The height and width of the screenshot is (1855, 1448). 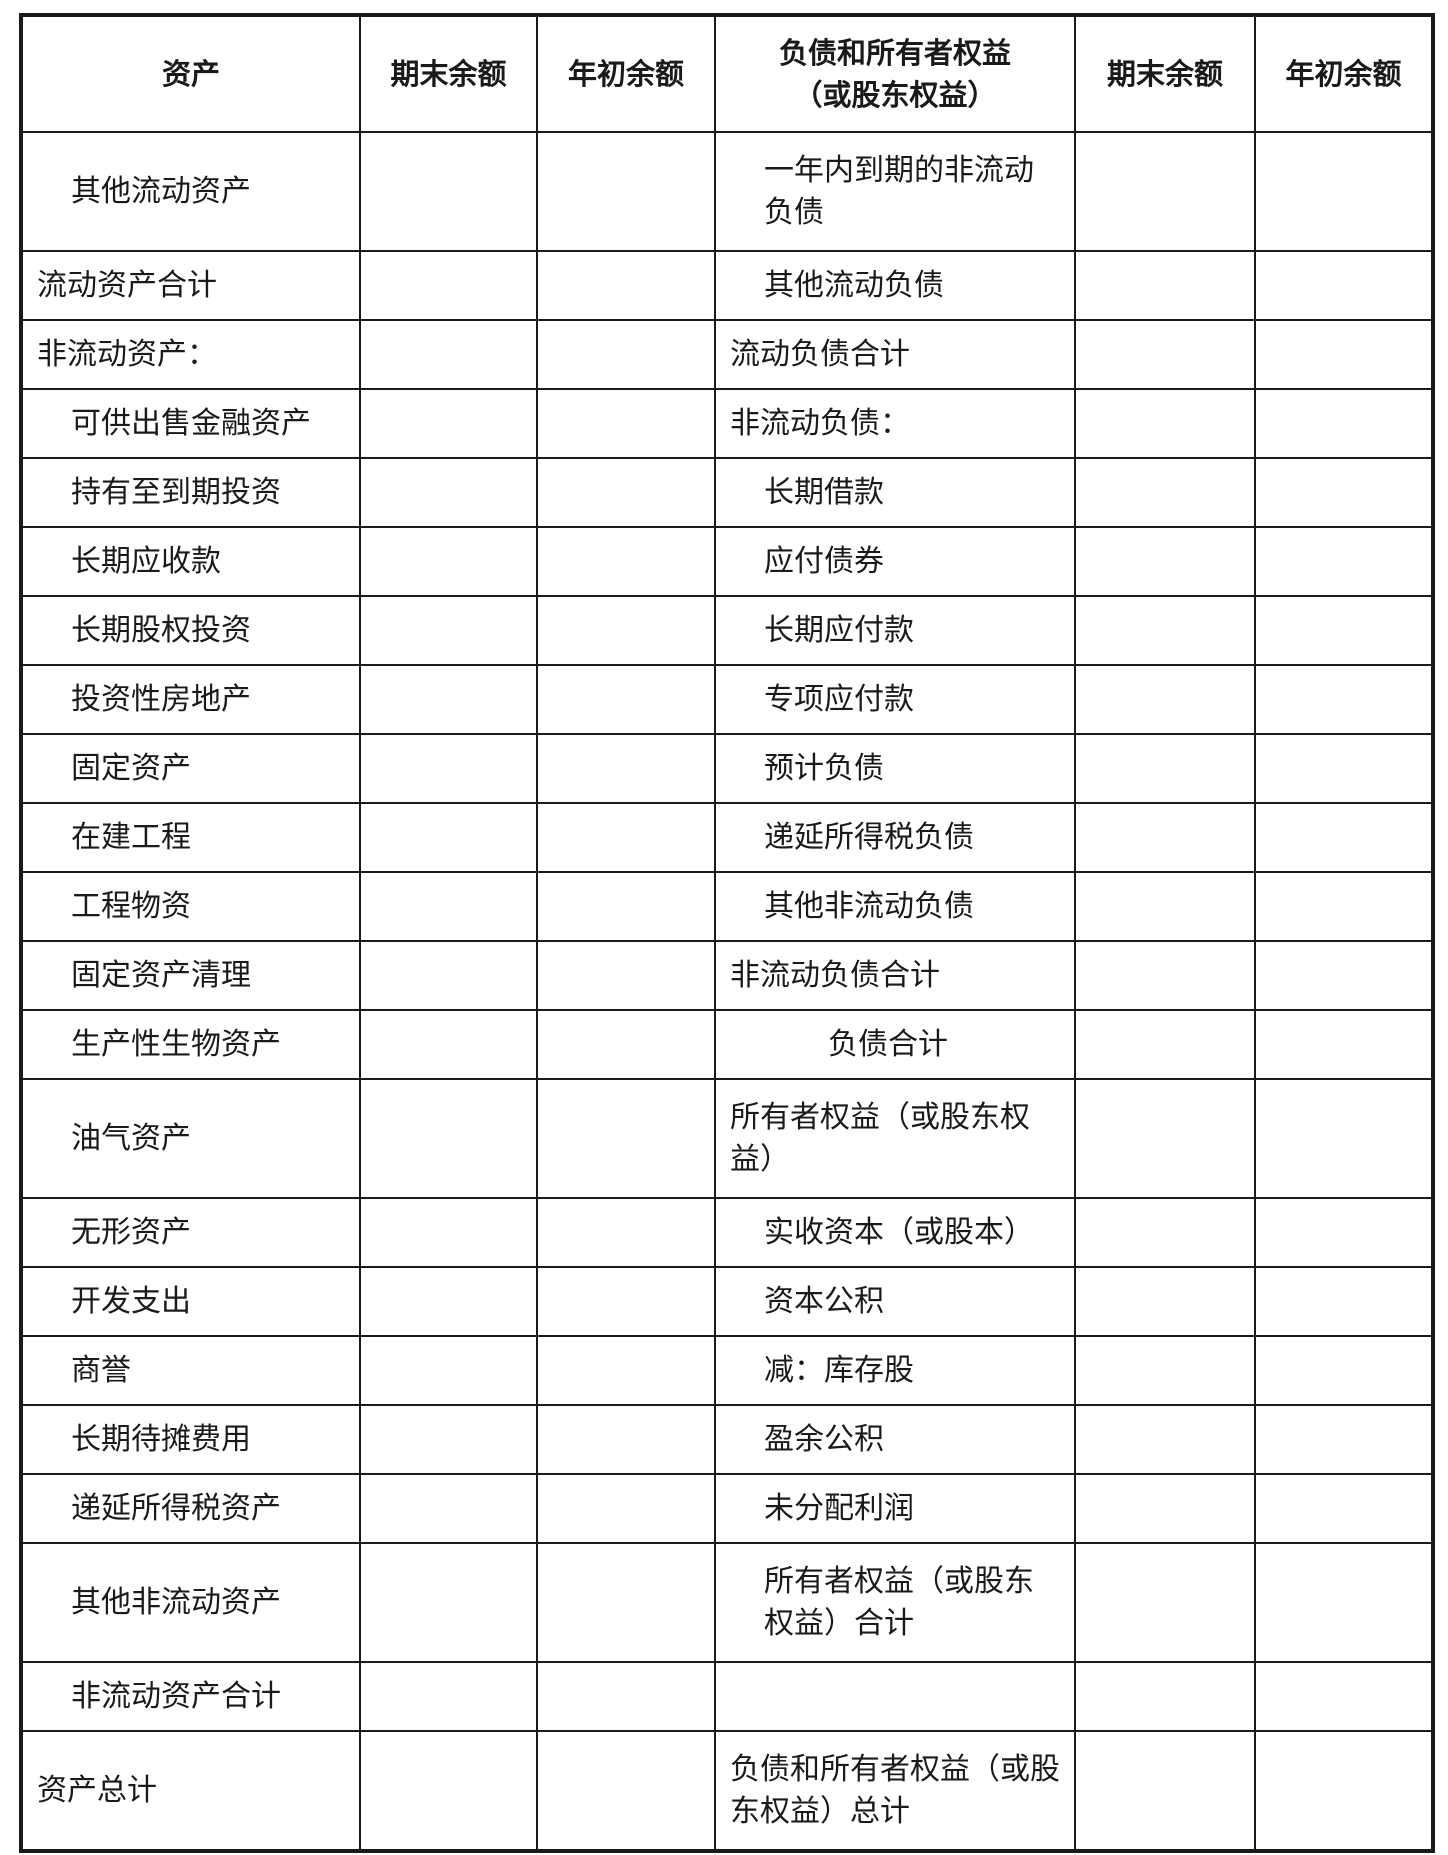 I want to click on liability-label: 应付债券, so click(x=895, y=561).